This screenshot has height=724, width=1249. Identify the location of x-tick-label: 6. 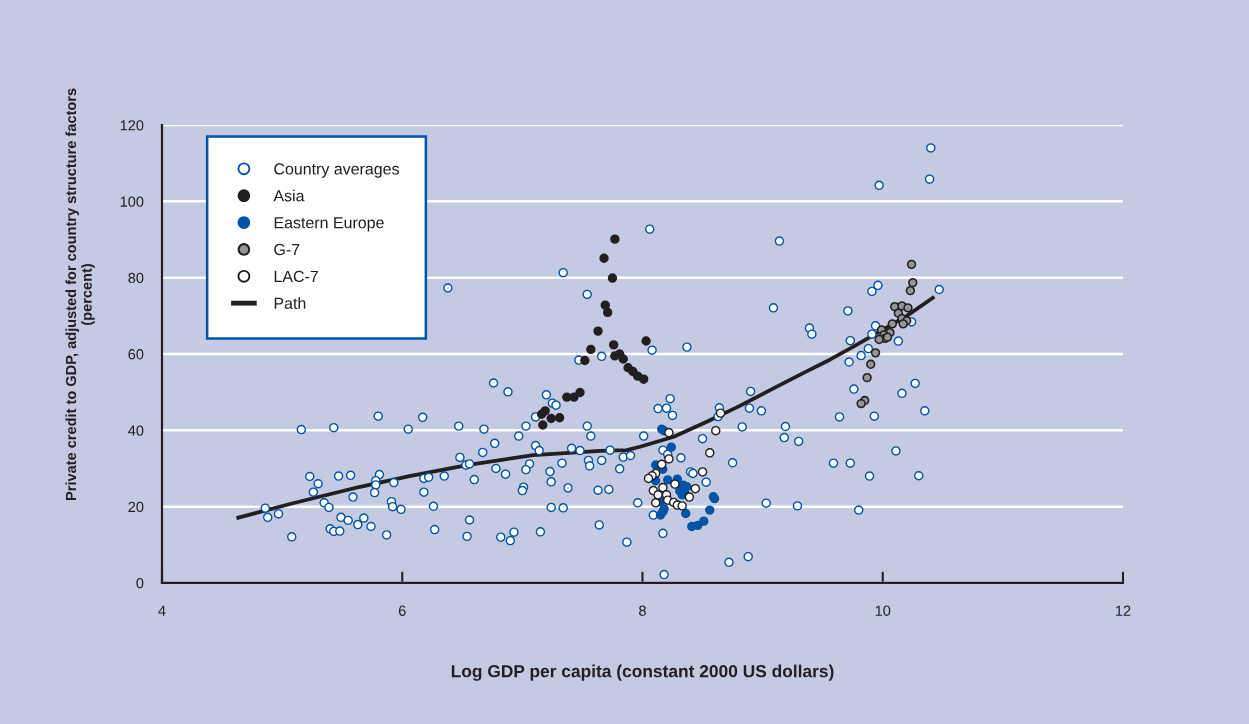
(402, 610).